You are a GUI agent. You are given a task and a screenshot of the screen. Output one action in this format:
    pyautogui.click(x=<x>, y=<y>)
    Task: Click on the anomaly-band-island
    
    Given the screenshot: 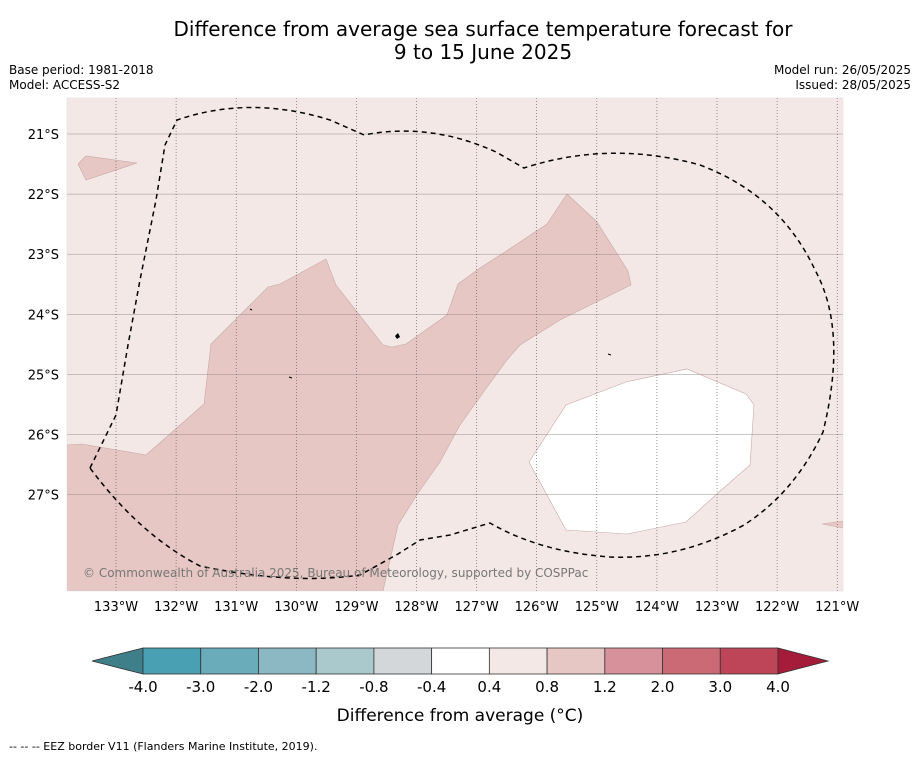 What is the action you would take?
    pyautogui.click(x=107, y=168)
    